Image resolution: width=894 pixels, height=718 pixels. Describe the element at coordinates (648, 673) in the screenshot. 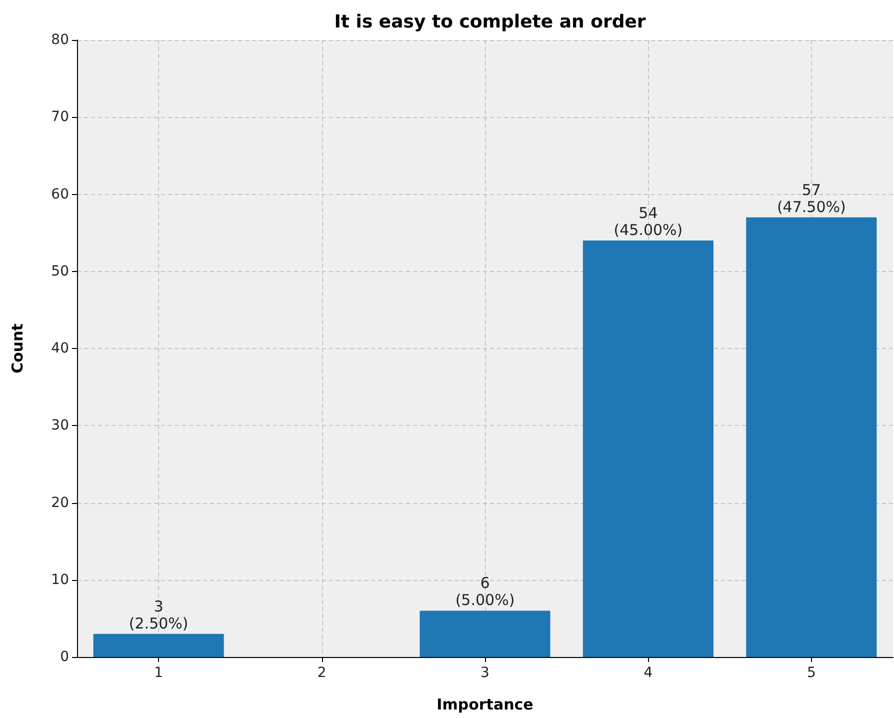

I see `x-tick-label: 4` at that location.